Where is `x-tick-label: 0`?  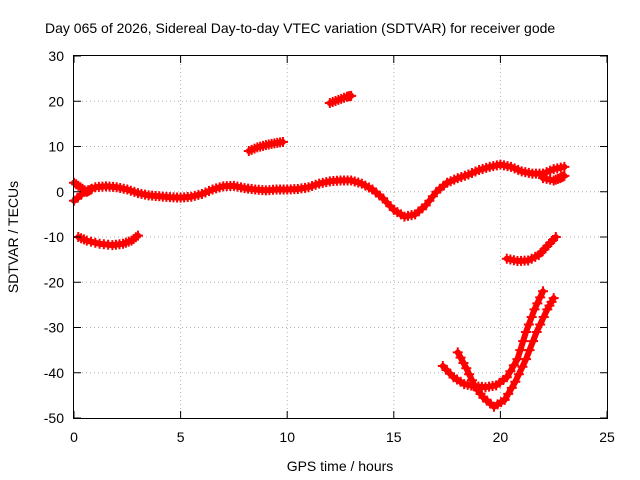
x-tick-label: 0 is located at coordinates (74, 437).